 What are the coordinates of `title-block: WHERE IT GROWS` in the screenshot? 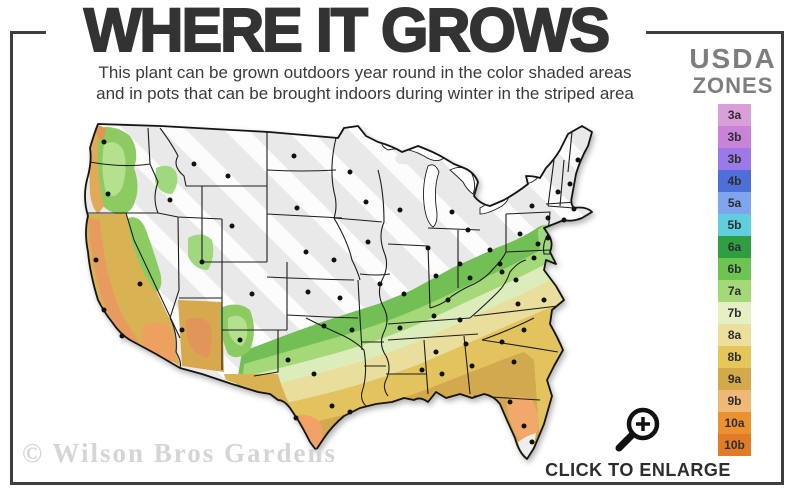 It's located at (346, 31).